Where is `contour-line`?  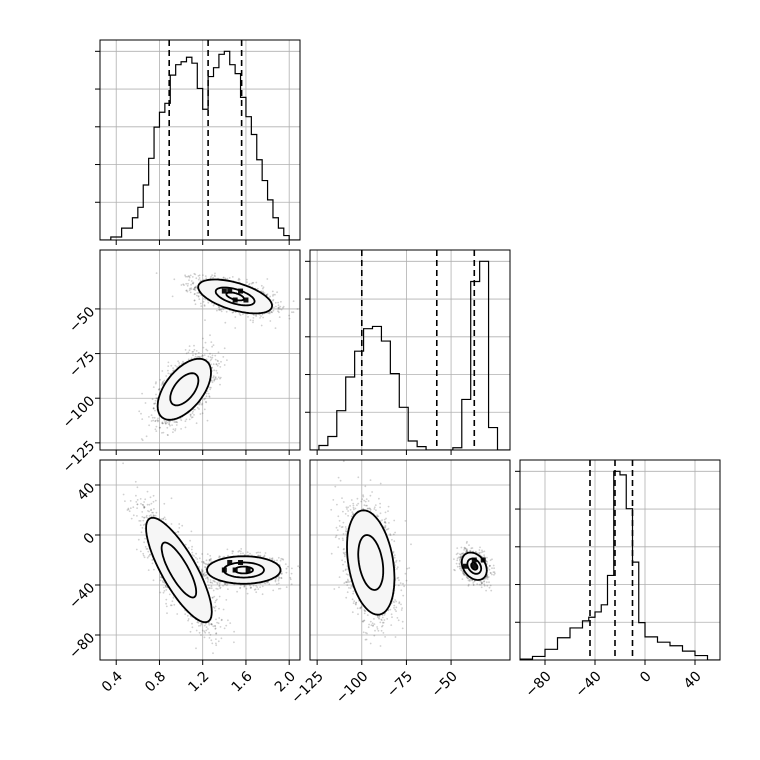
contour-line is located at coordinates (243, 570).